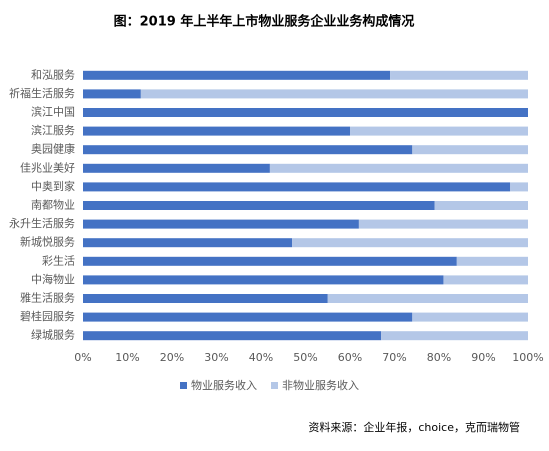  I want to click on y-tick-label: 南都物业, so click(53, 205).